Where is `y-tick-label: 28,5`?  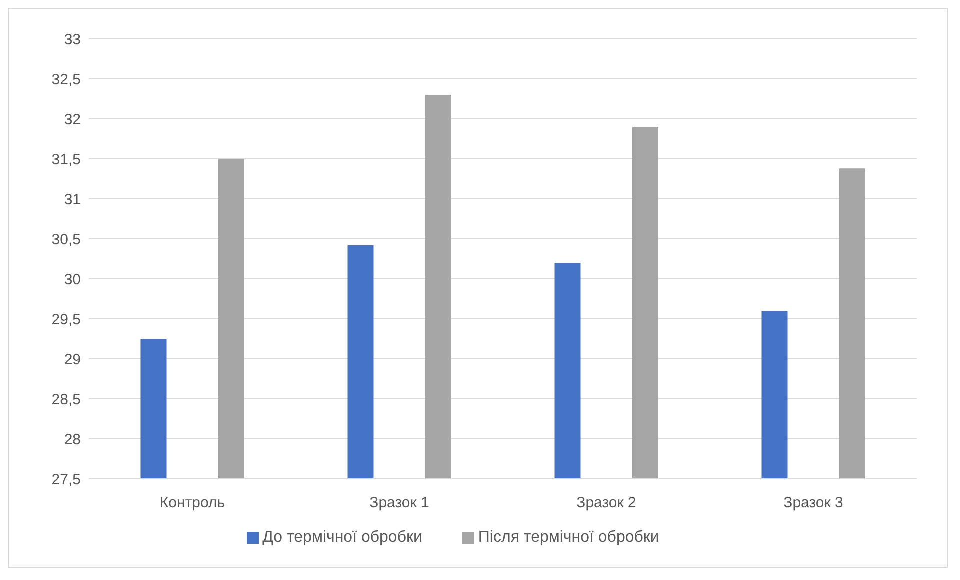
y-tick-label: 28,5 is located at coordinates (66, 399).